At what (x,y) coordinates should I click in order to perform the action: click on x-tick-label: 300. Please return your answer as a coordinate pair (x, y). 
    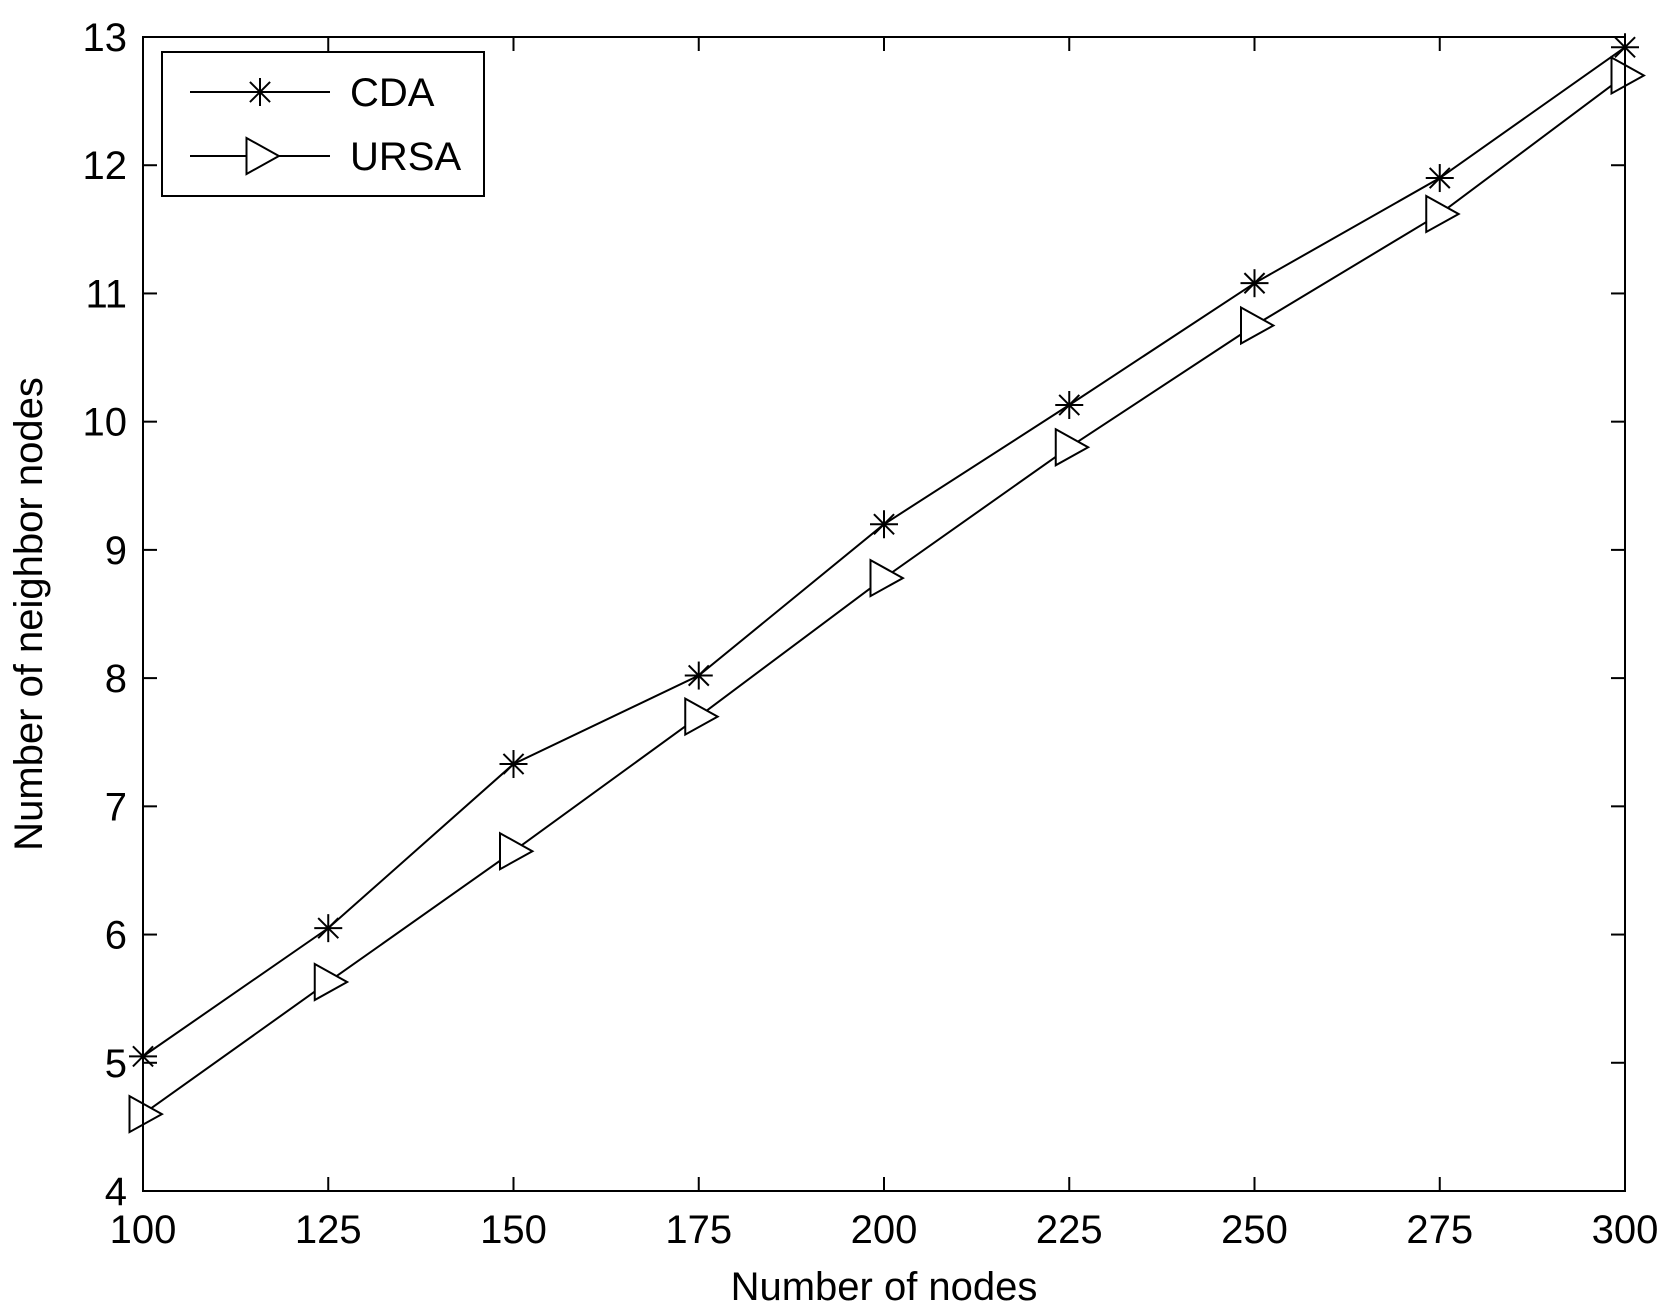
    Looking at the image, I should click on (1625, 1230).